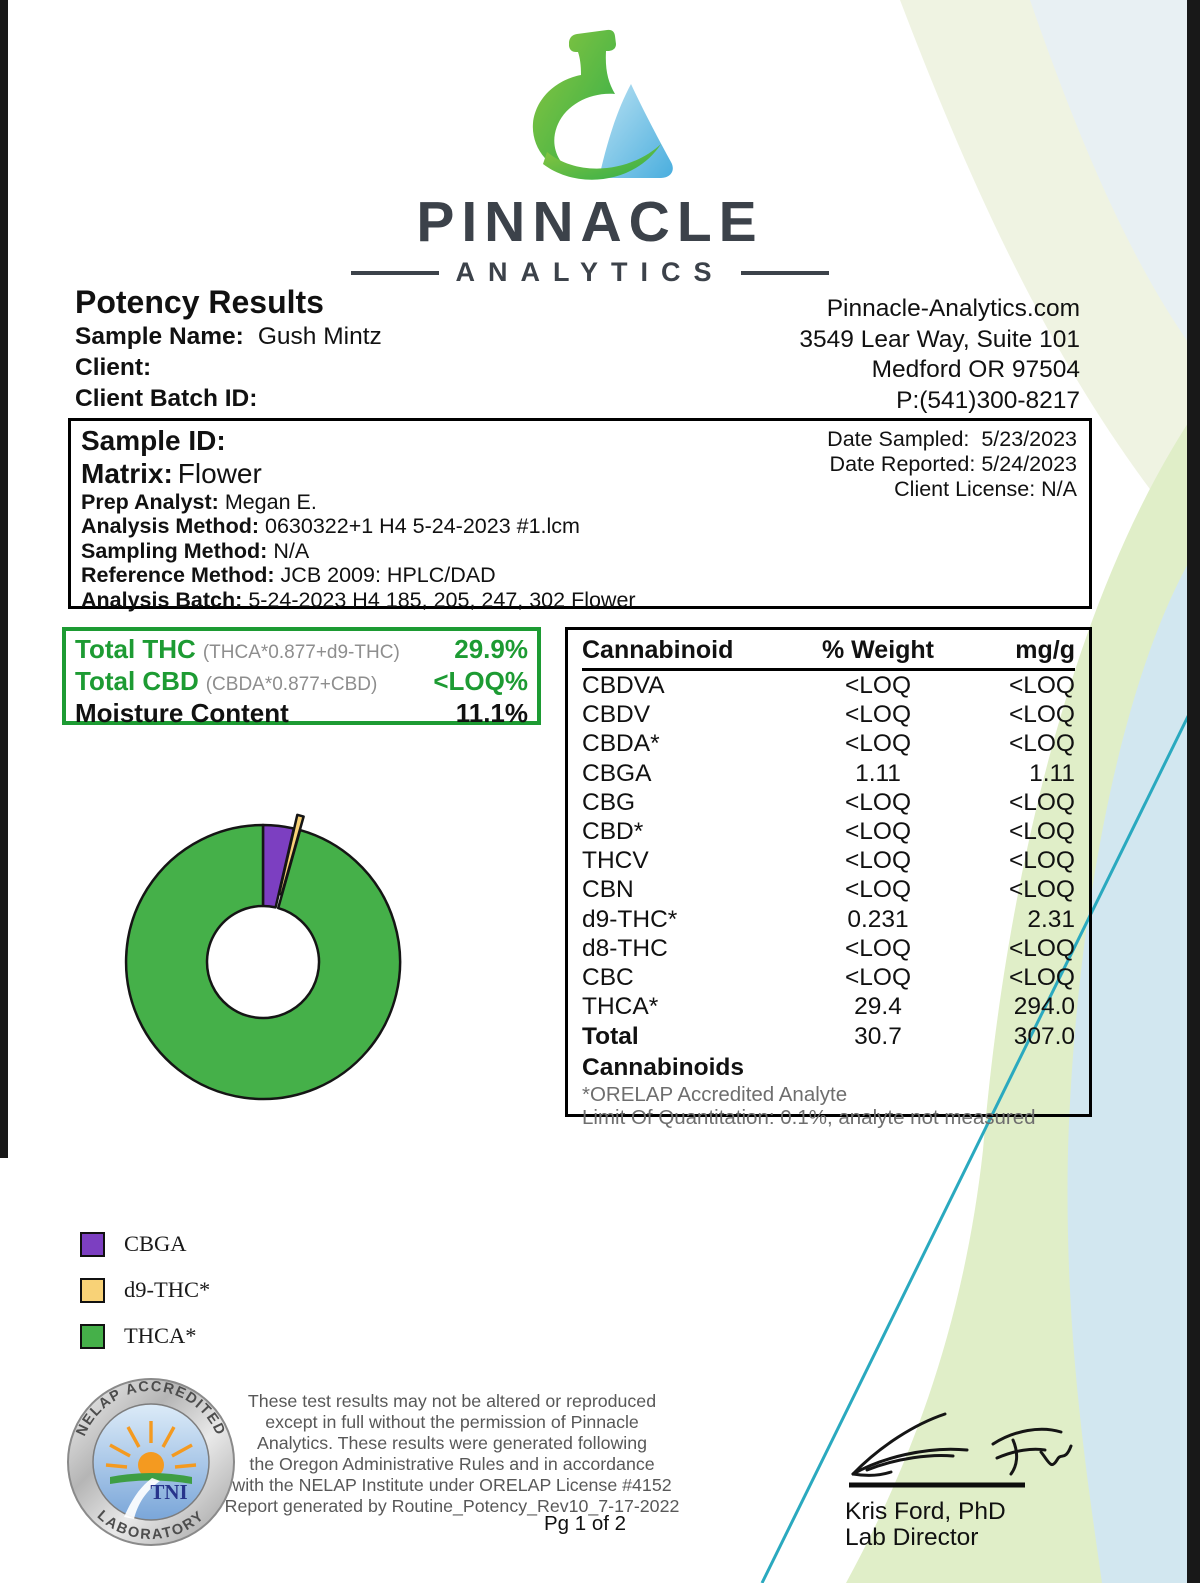 This screenshot has width=1200, height=1583. What do you see at coordinates (4, 579) in the screenshot?
I see `scan-edge-left` at bounding box center [4, 579].